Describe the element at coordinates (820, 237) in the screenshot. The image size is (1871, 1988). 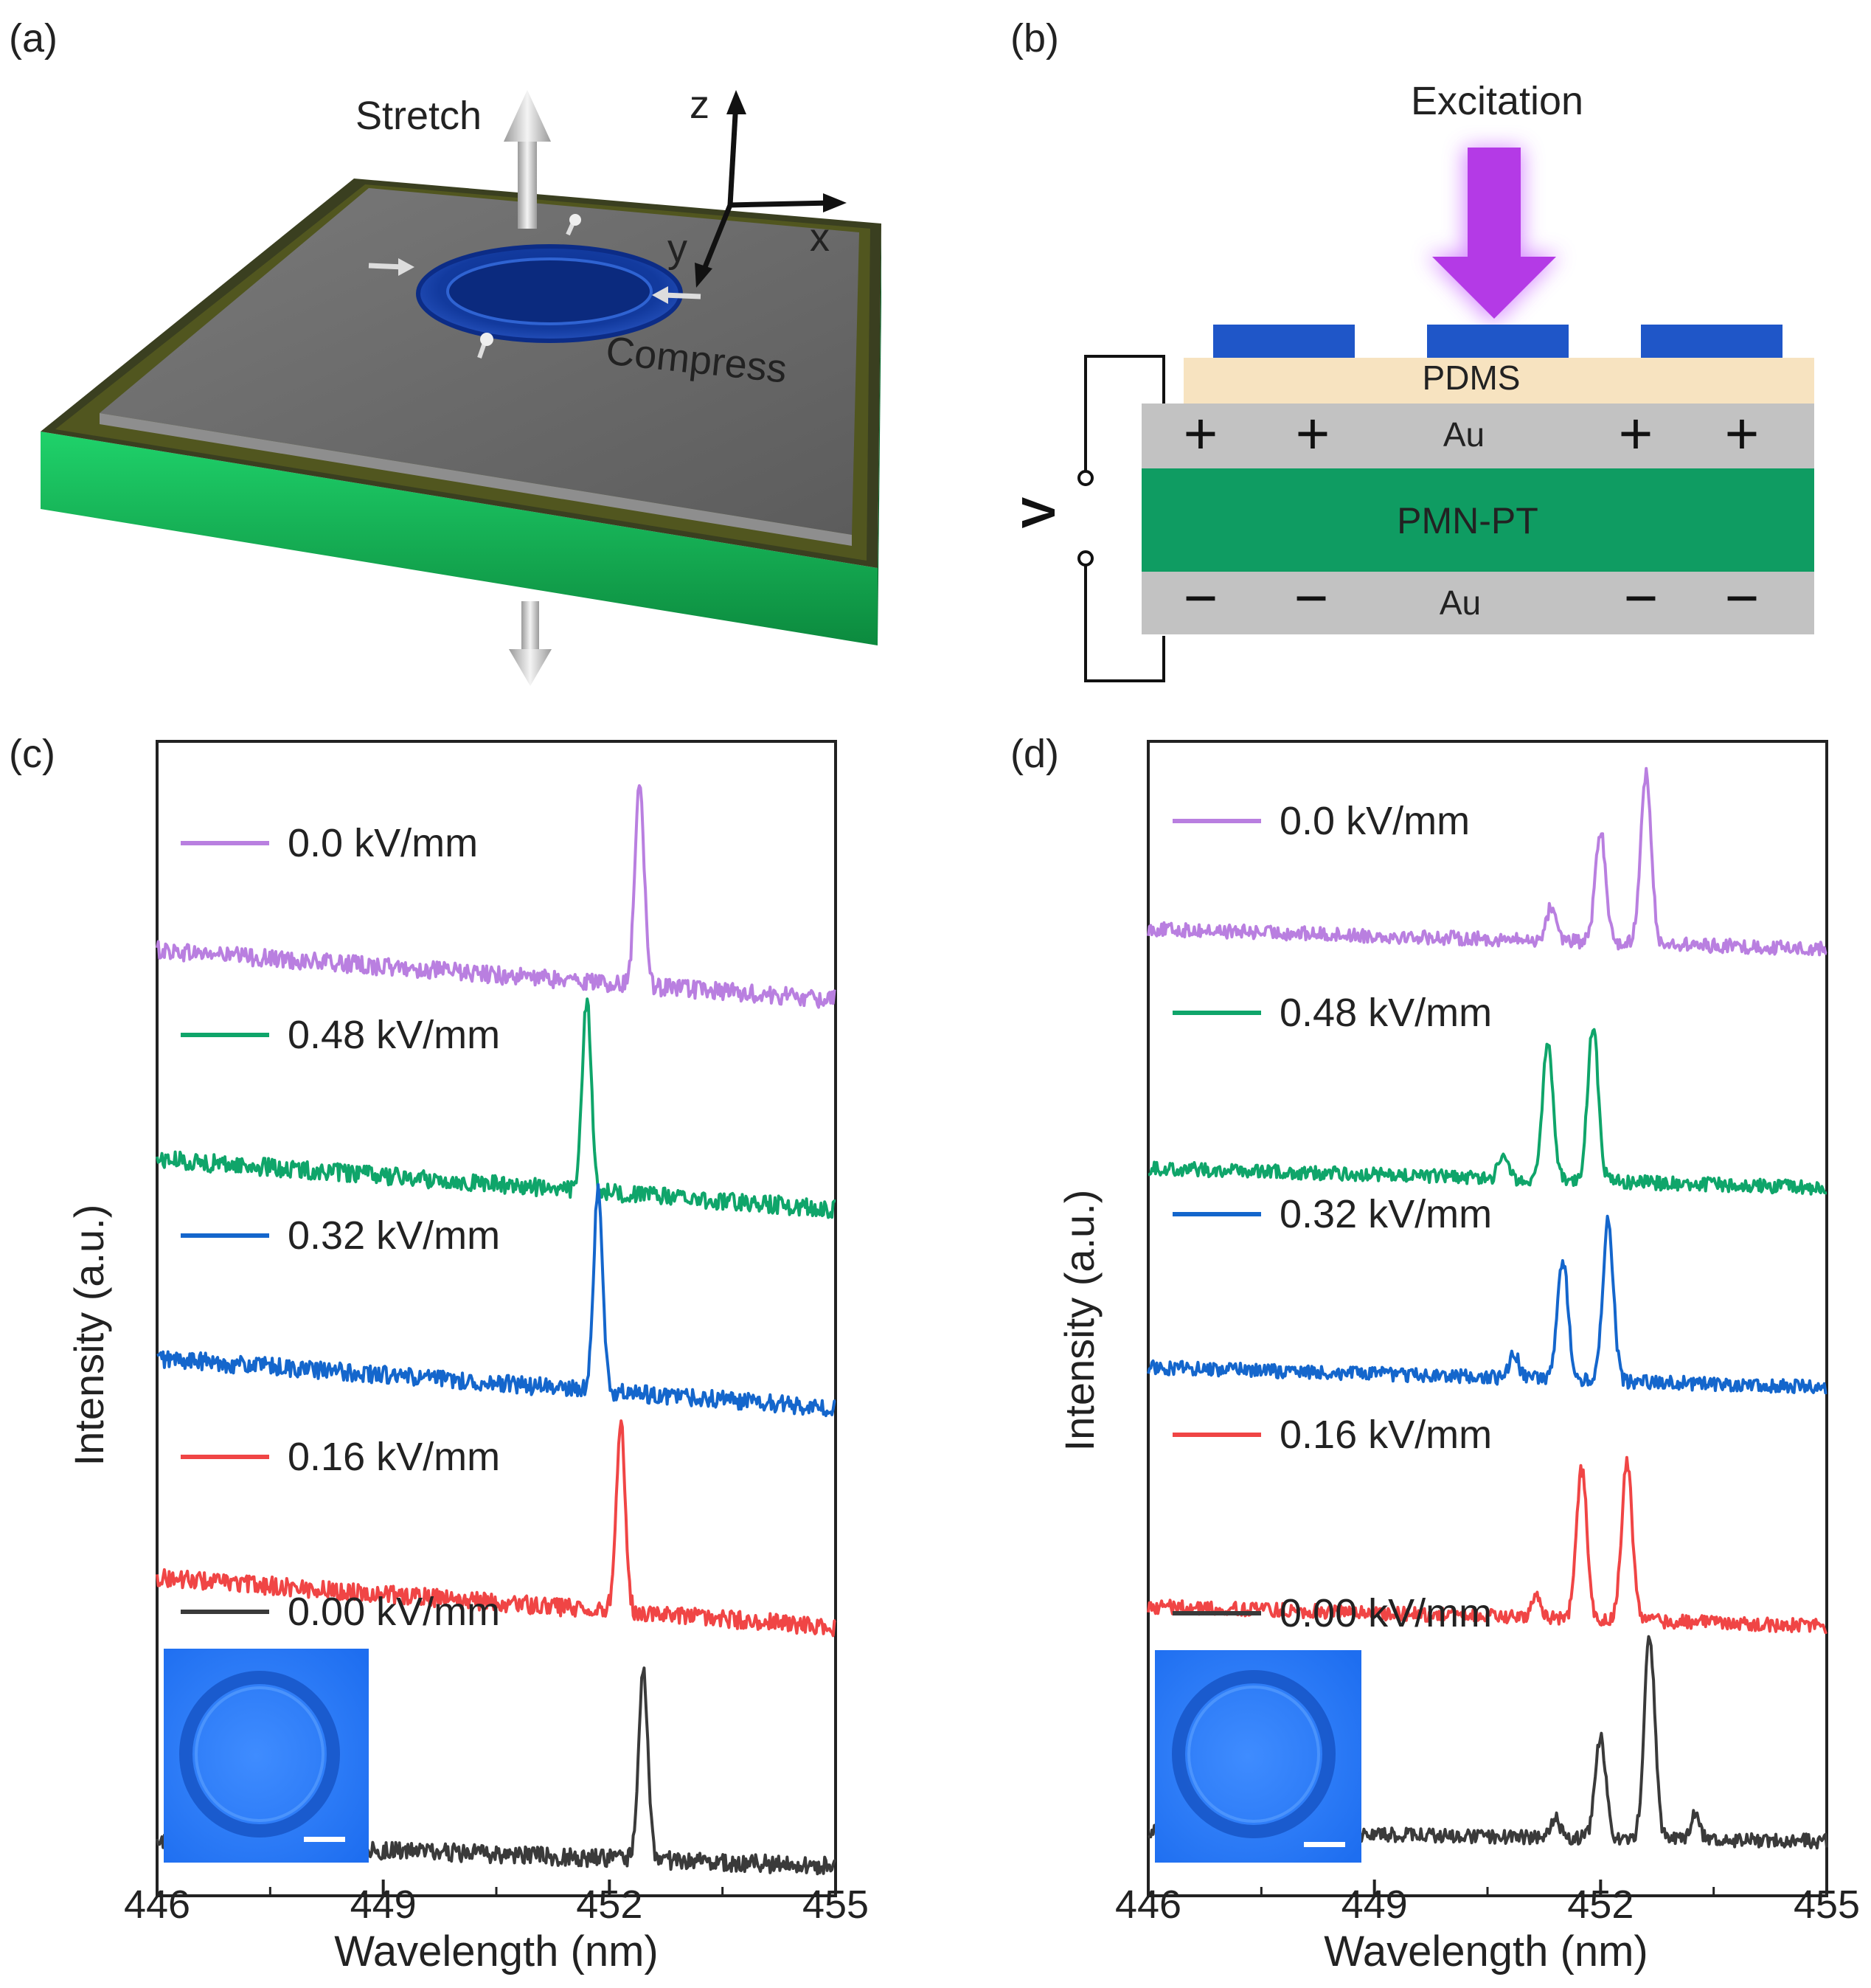
I see `axis-x-label: x` at that location.